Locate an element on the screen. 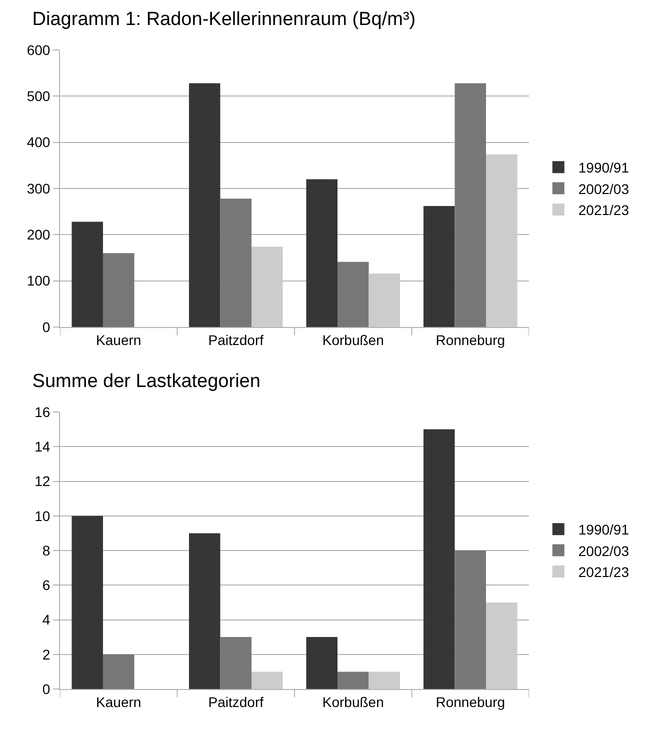 The image size is (646, 733). y-tick-label: 300 is located at coordinates (38, 188).